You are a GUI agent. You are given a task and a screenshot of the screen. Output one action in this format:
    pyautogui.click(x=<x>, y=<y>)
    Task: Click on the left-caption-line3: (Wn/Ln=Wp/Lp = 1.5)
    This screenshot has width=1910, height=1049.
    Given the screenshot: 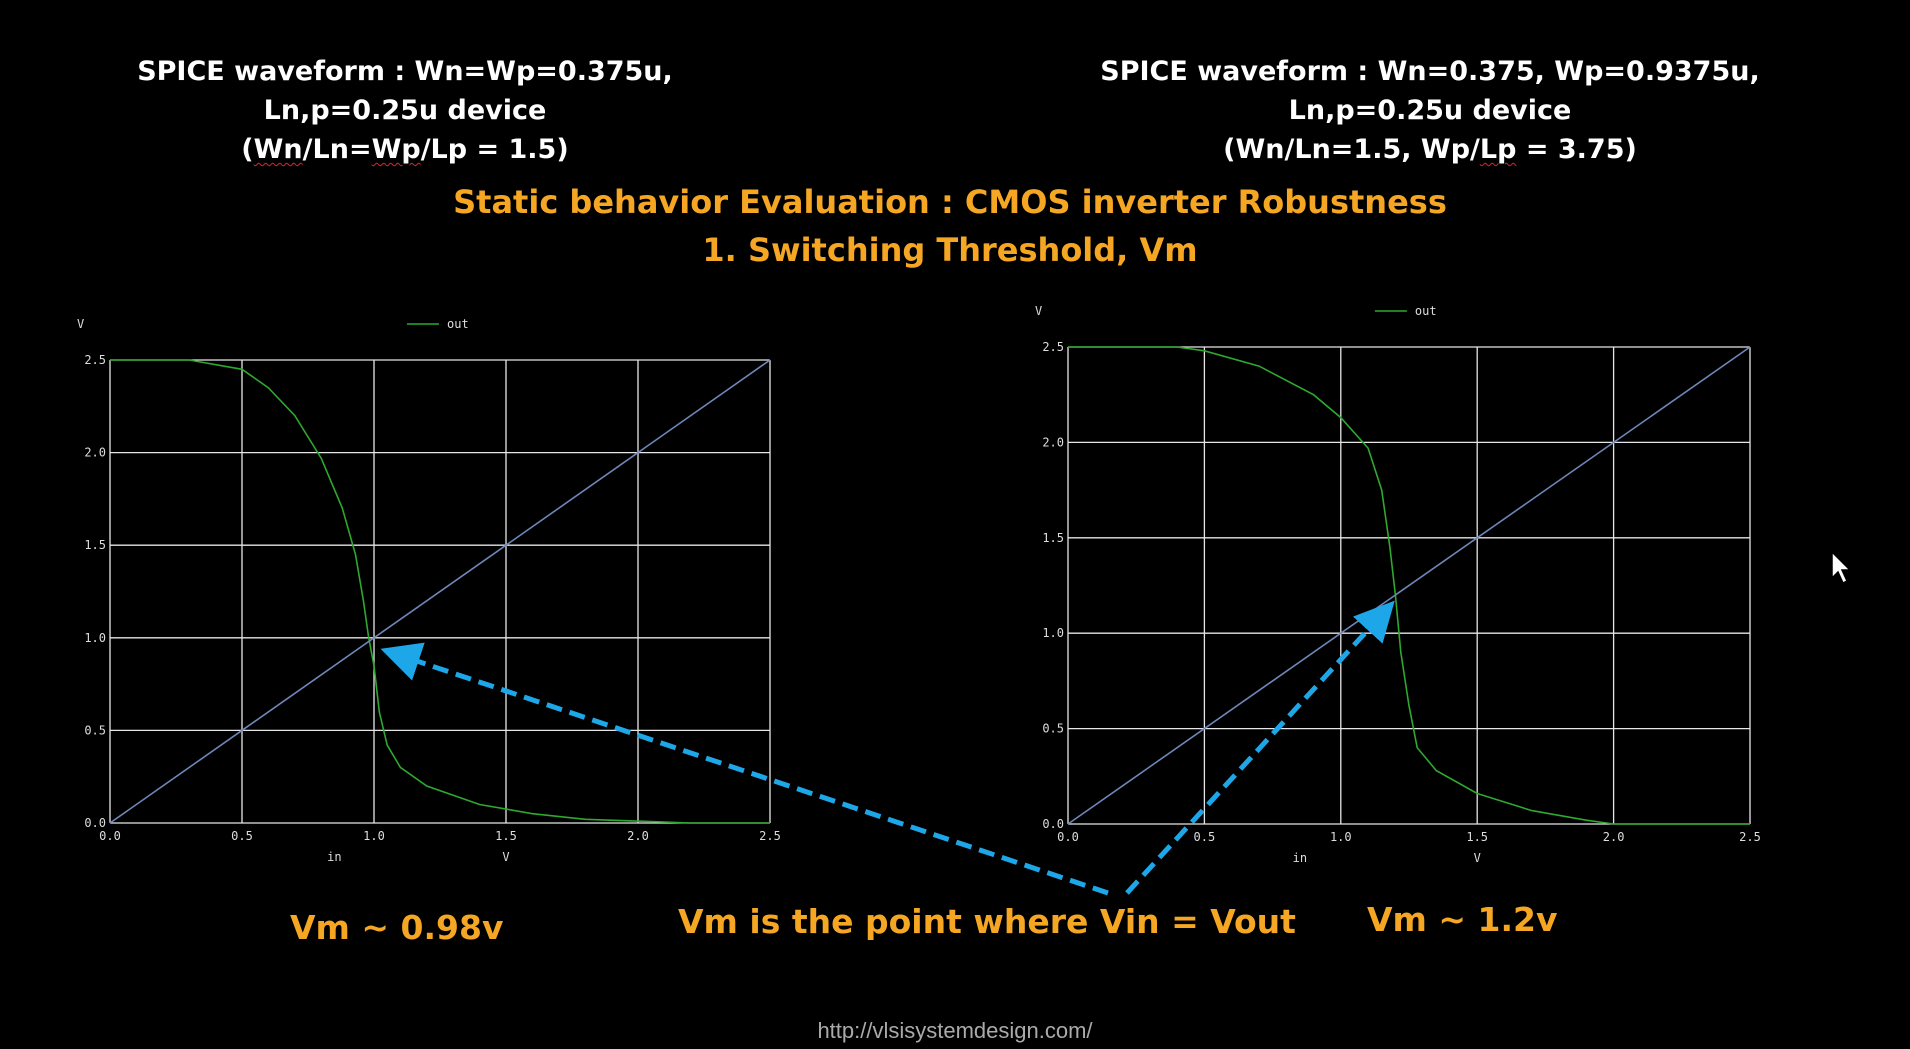 What is the action you would take?
    pyautogui.click(x=405, y=149)
    